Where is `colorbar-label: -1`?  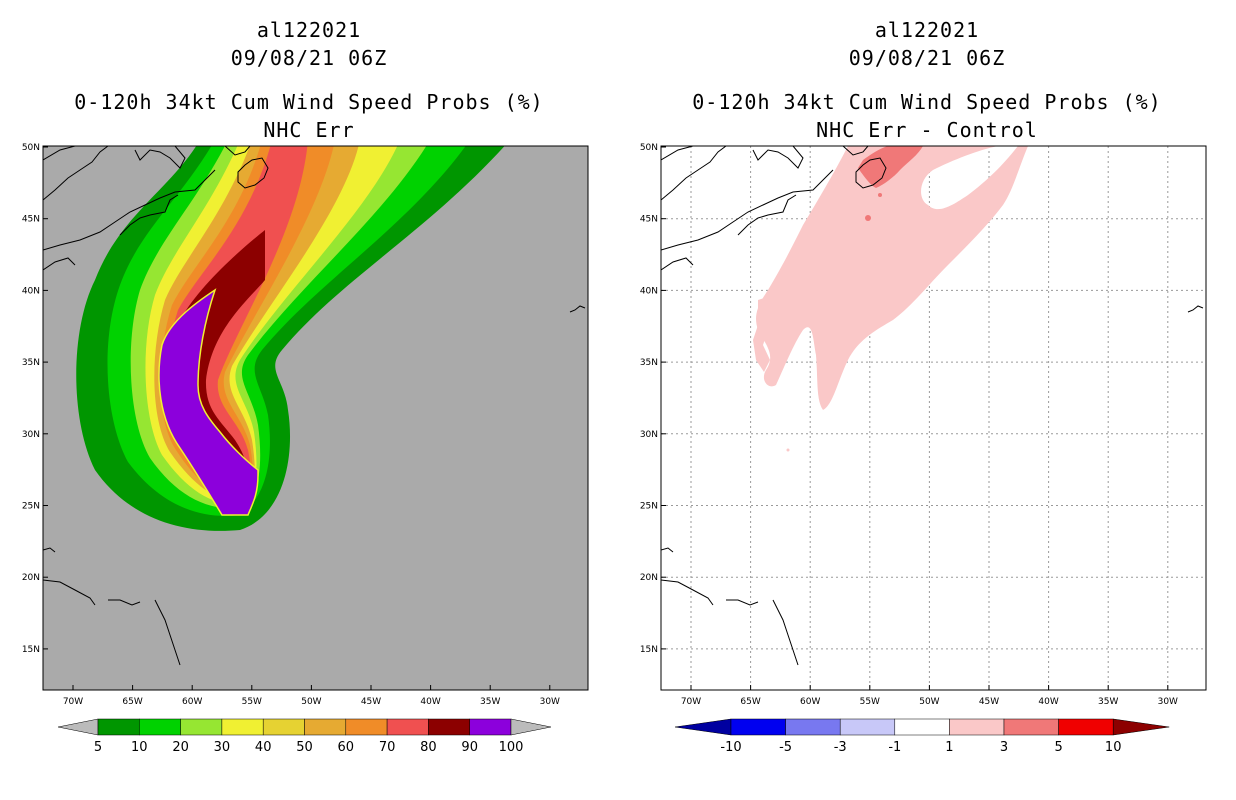
colorbar-label: -1 is located at coordinates (894, 747).